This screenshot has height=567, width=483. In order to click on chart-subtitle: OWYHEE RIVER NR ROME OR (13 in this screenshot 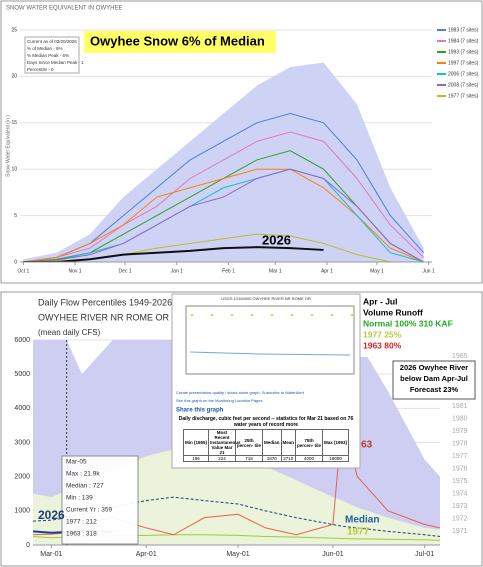, I will do `click(111, 317)`.